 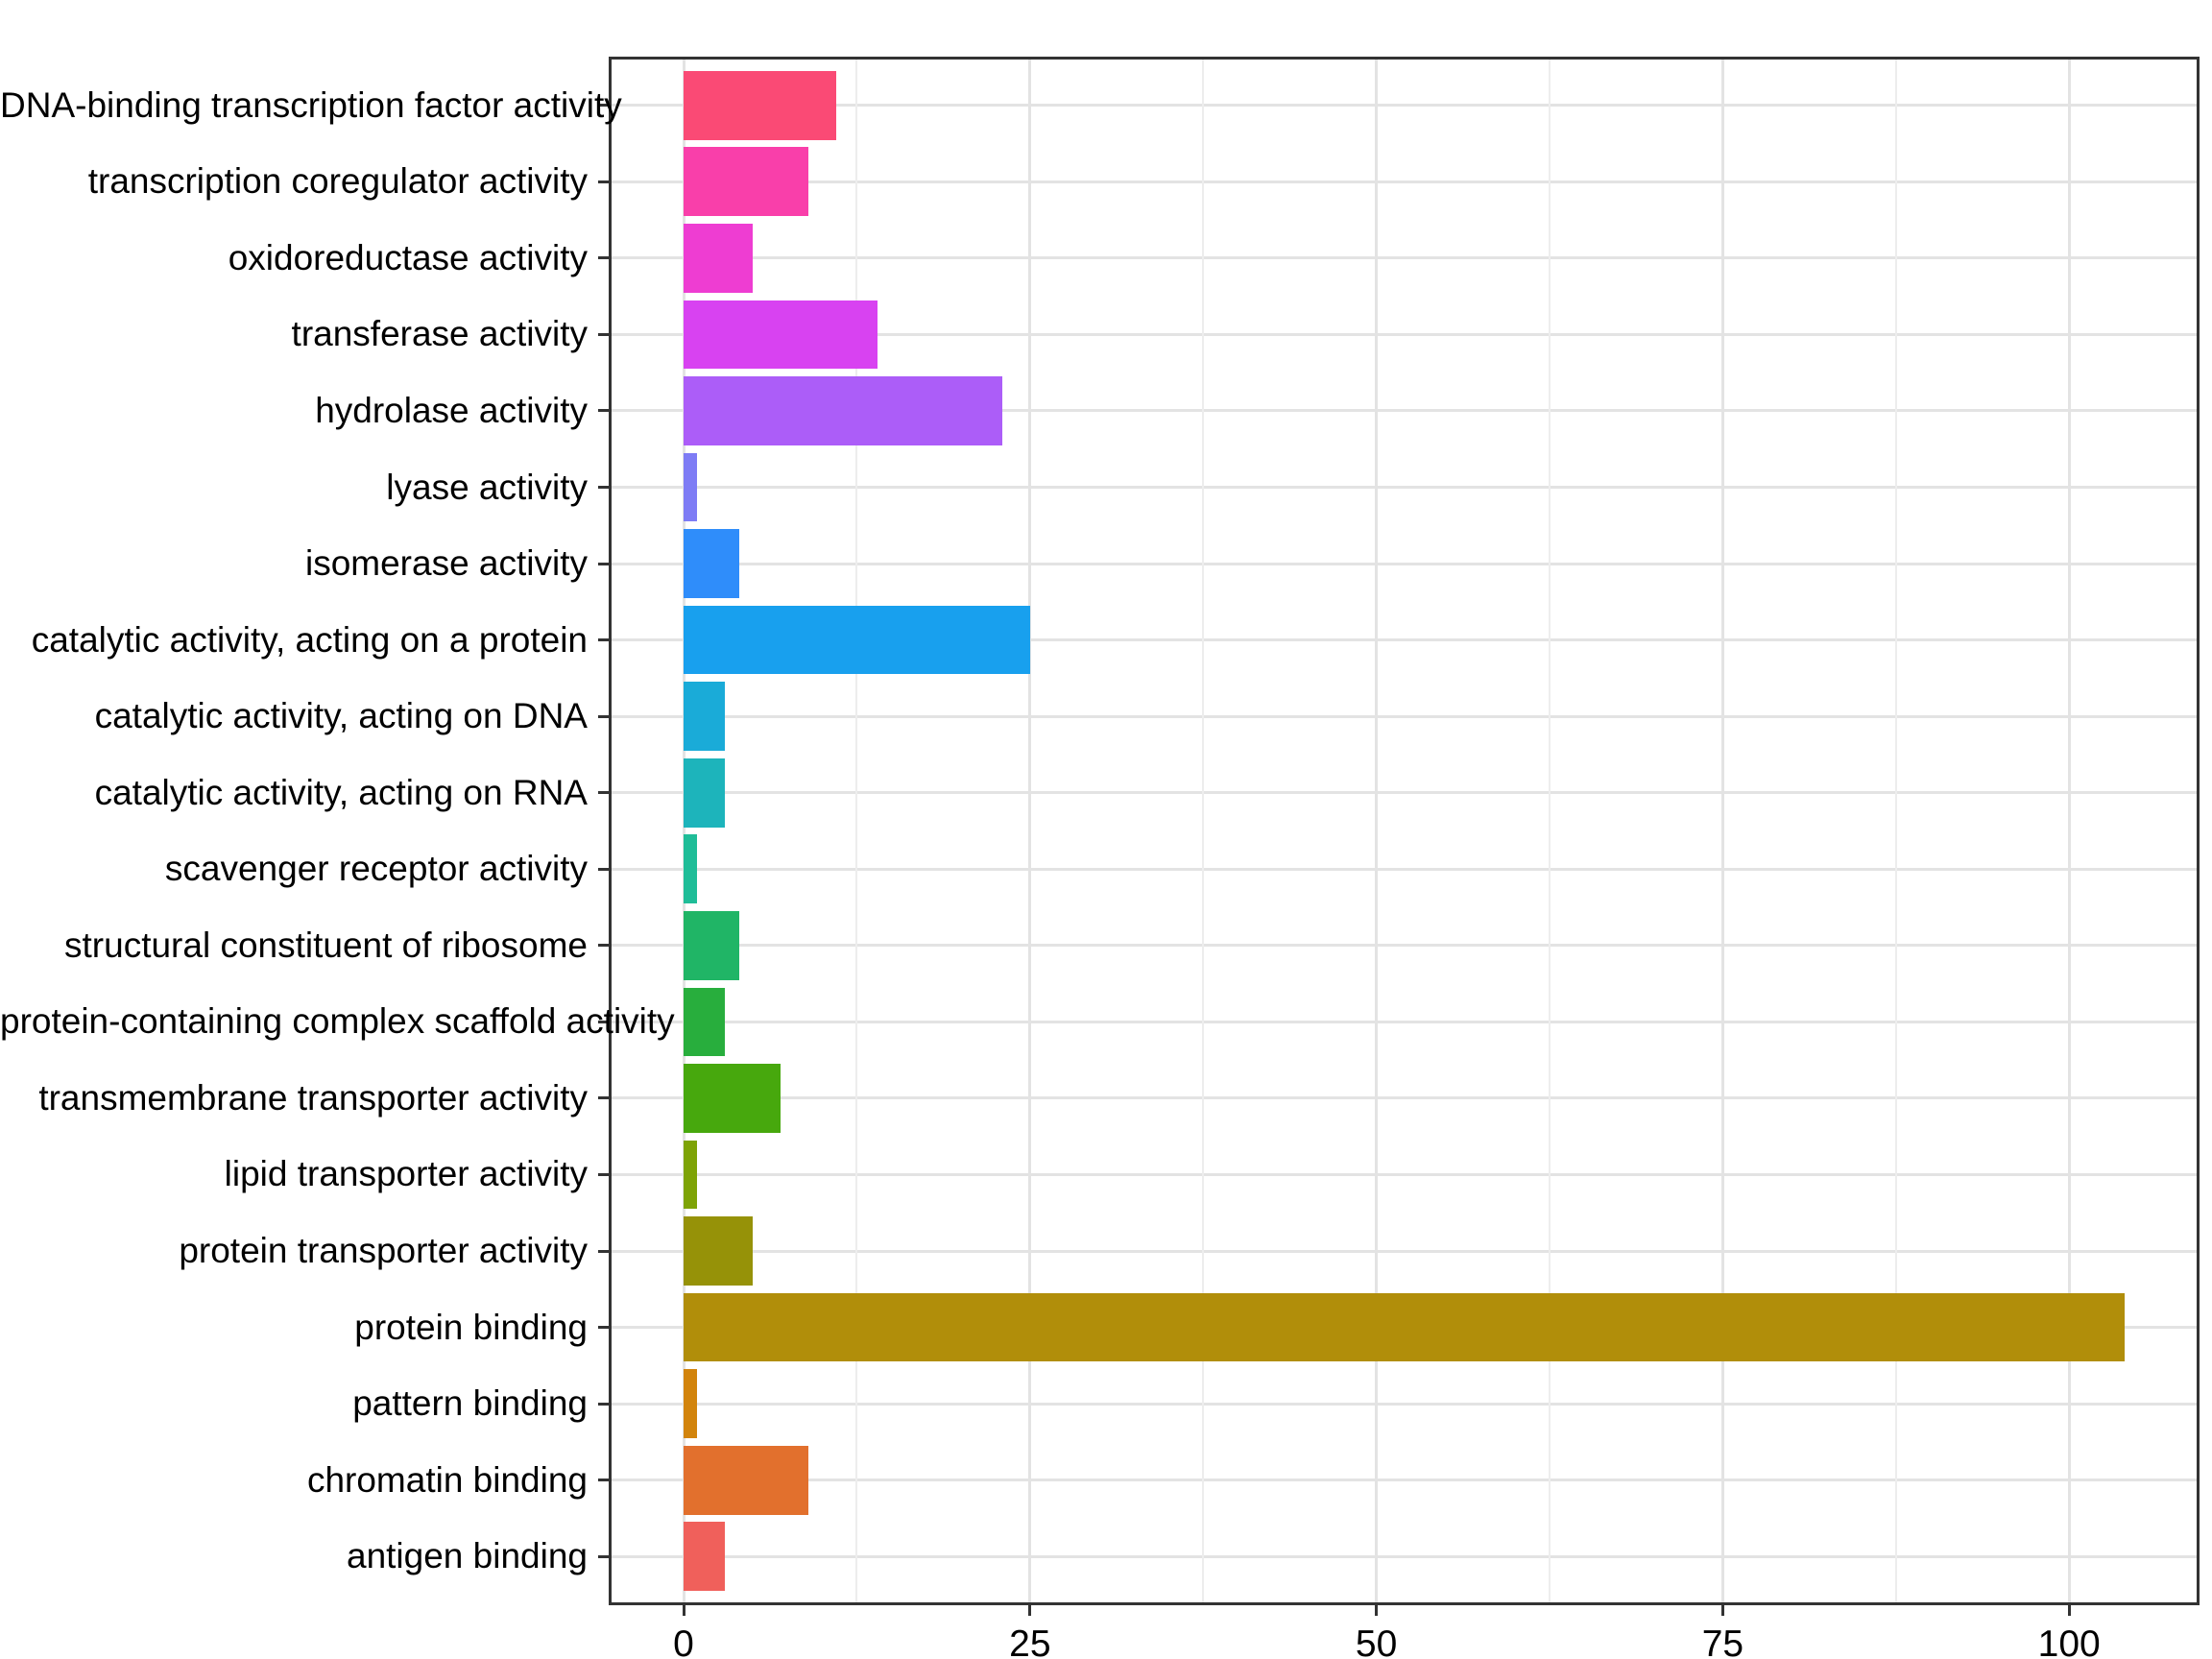 I want to click on bar-catalytic-activity-acting-on-rna, so click(x=705, y=792).